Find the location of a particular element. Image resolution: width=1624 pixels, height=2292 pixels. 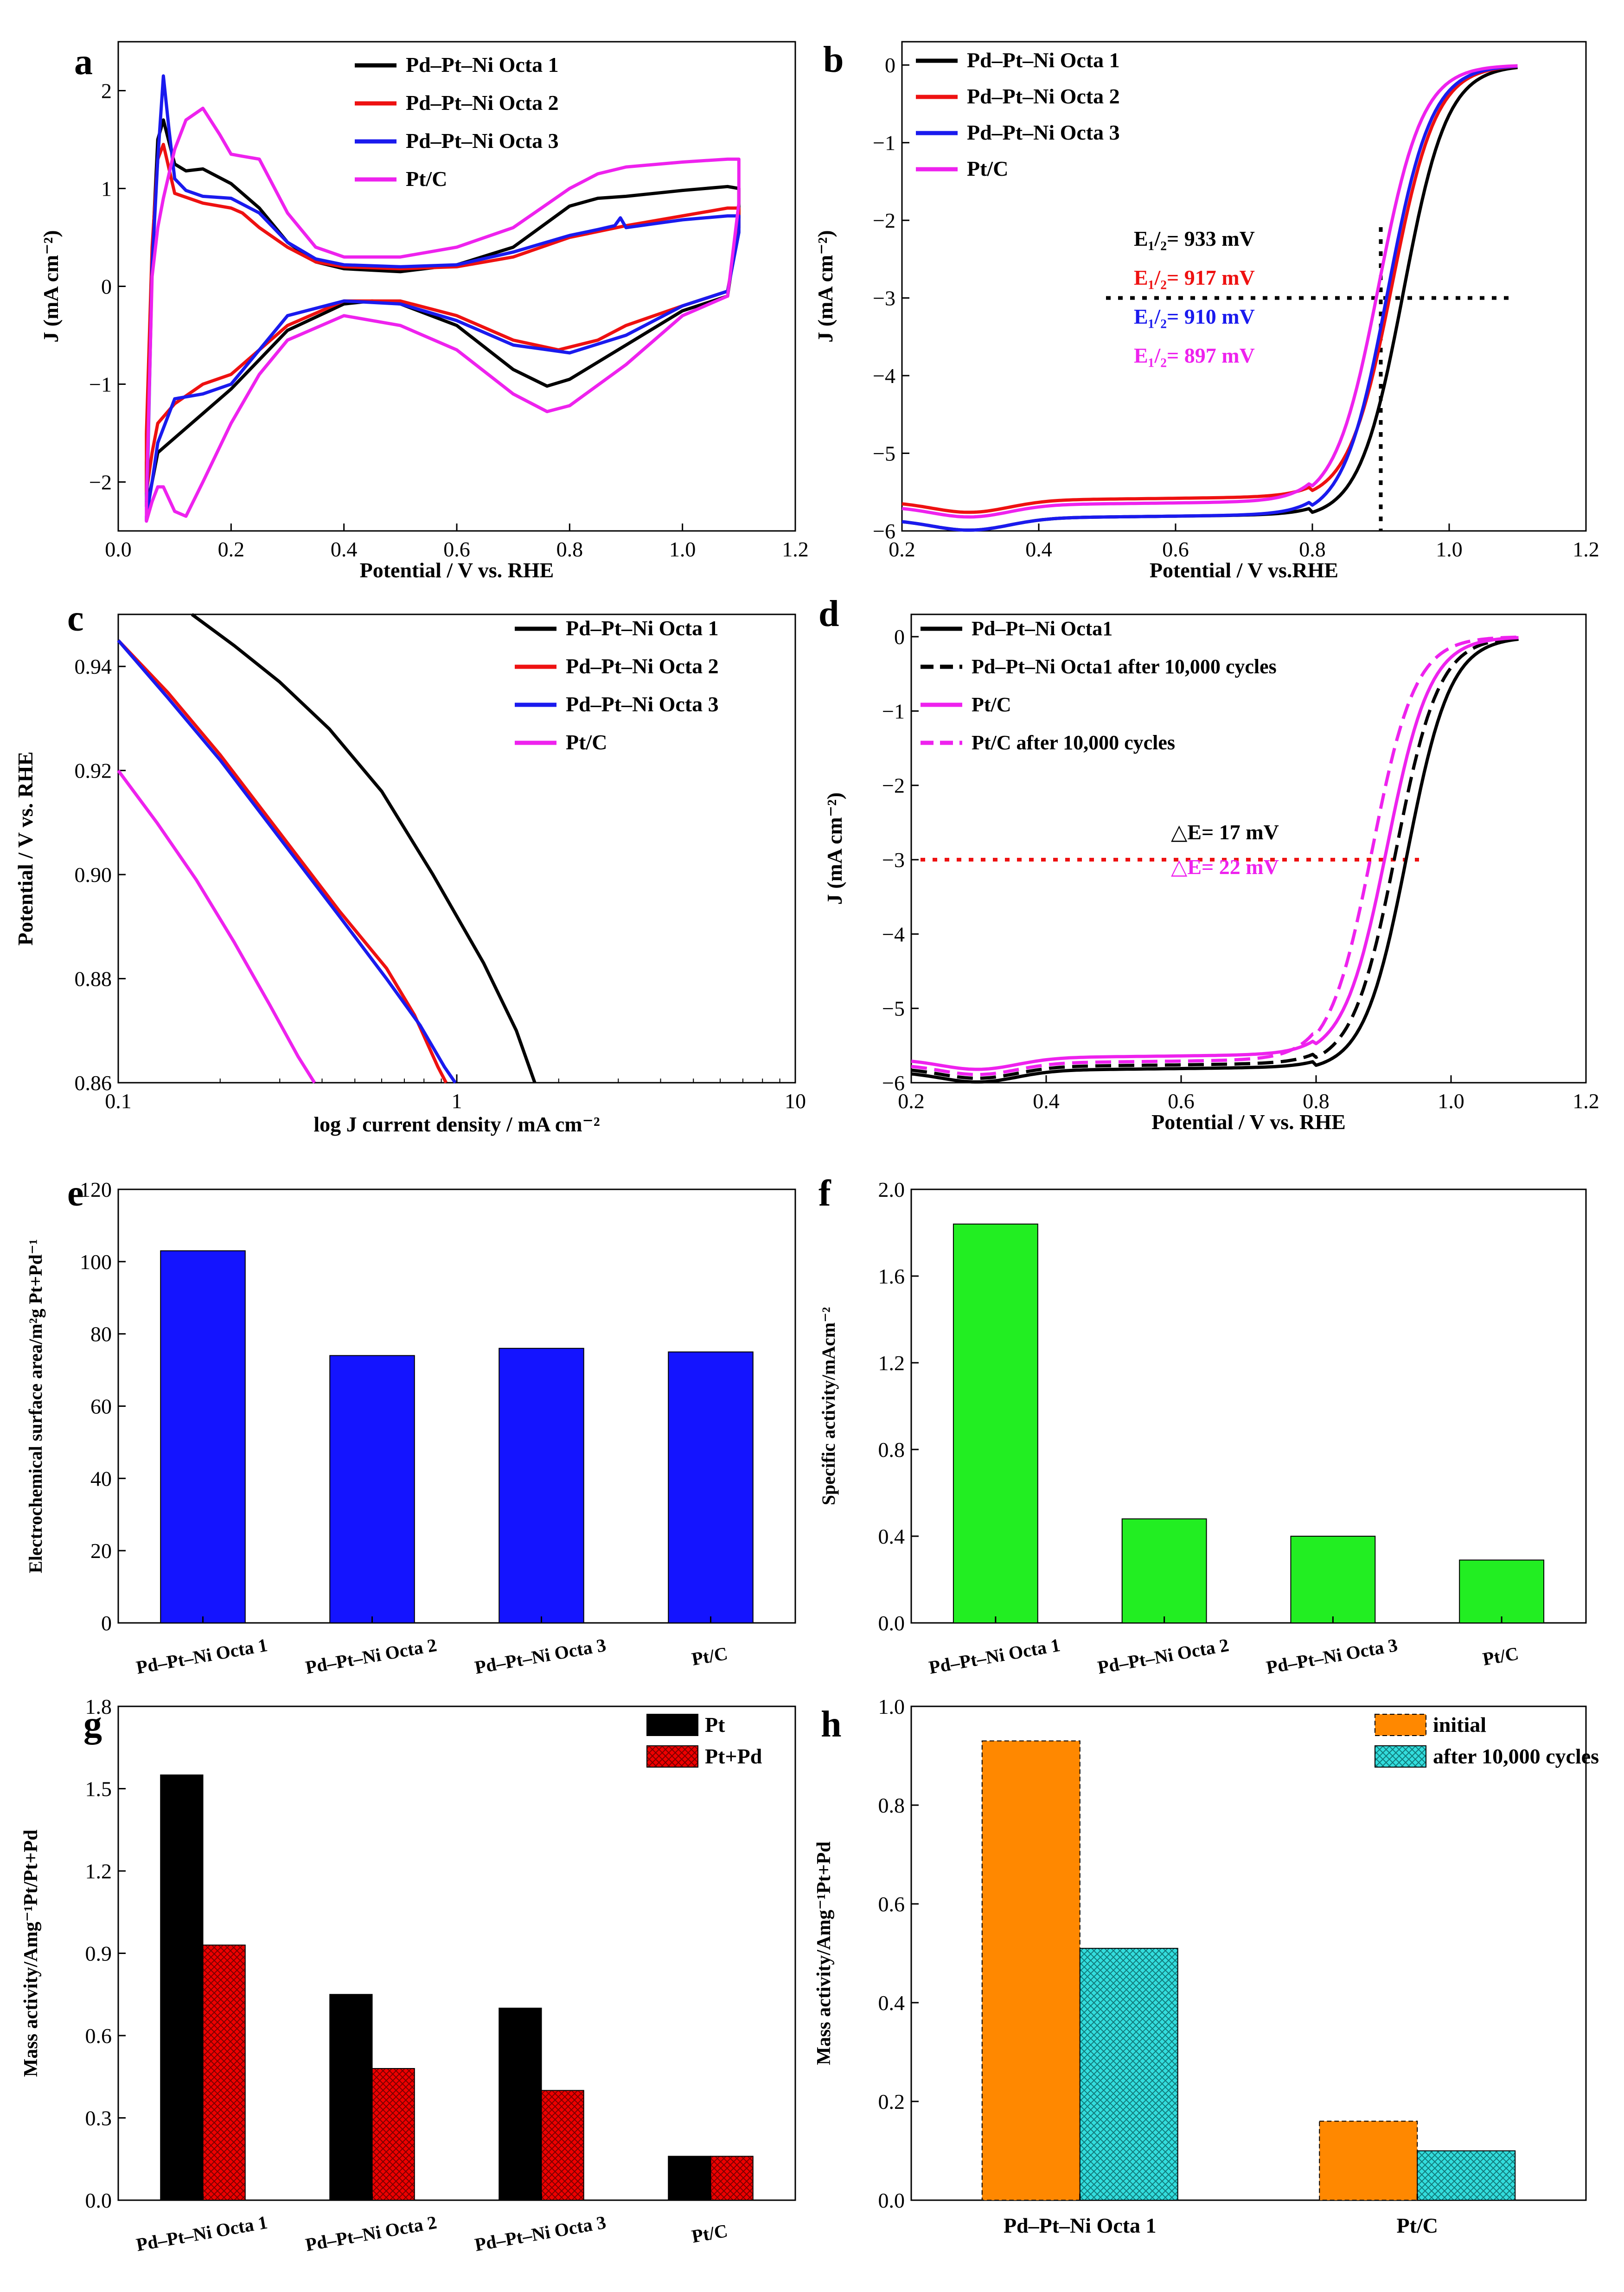

x-tick-label: 1 is located at coordinates (457, 1101).